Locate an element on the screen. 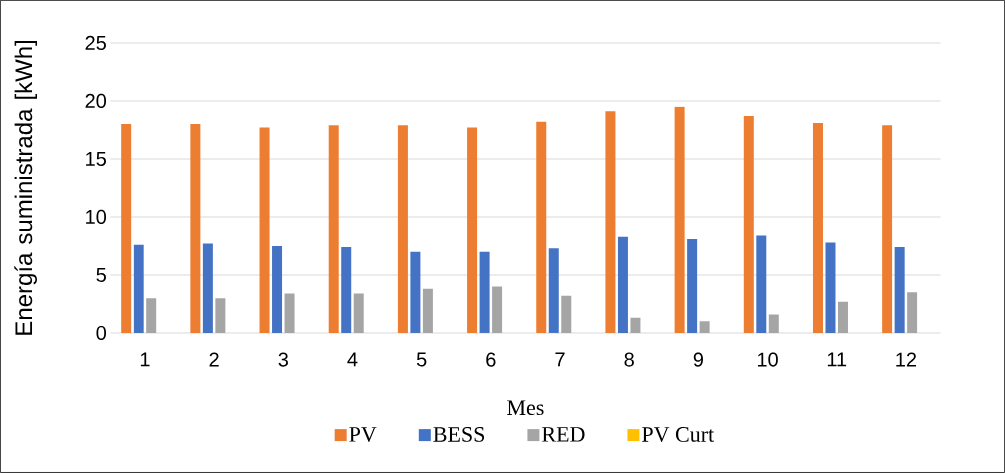 The height and width of the screenshot is (473, 1005). y-tick-label: 20 is located at coordinates (96, 101).